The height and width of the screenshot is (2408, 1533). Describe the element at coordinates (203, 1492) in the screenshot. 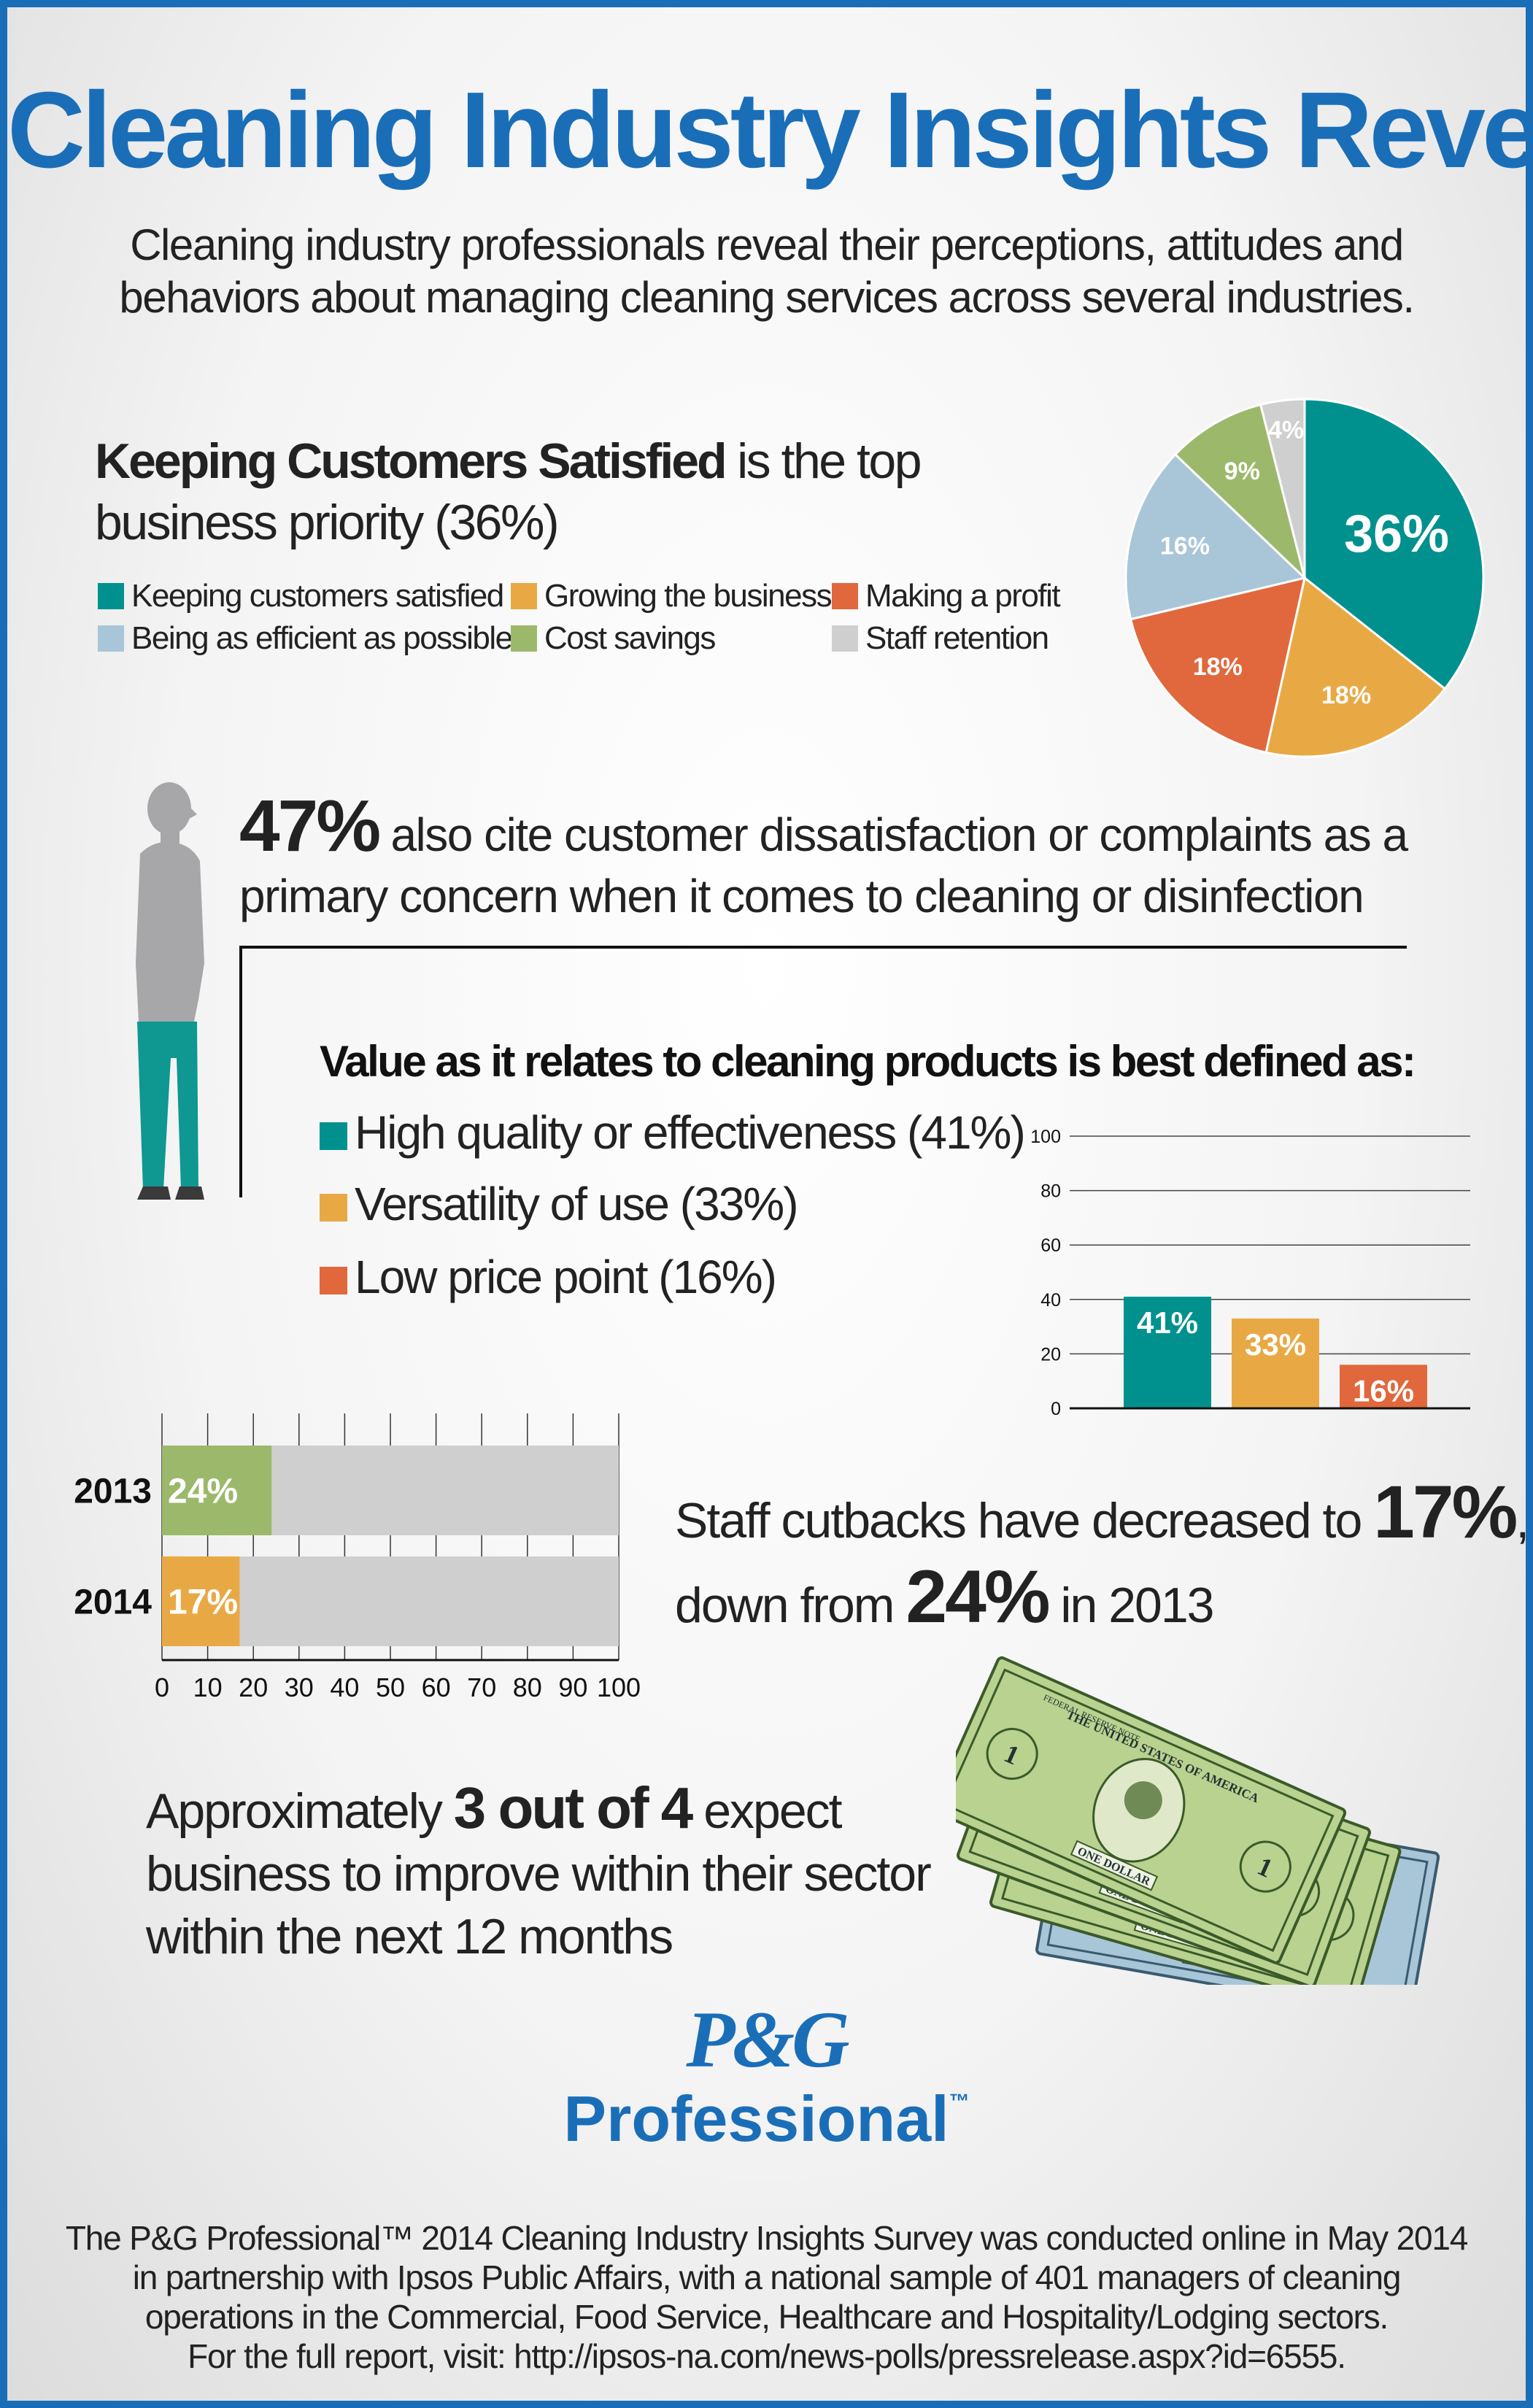

I see `bar-label: 24%` at that location.